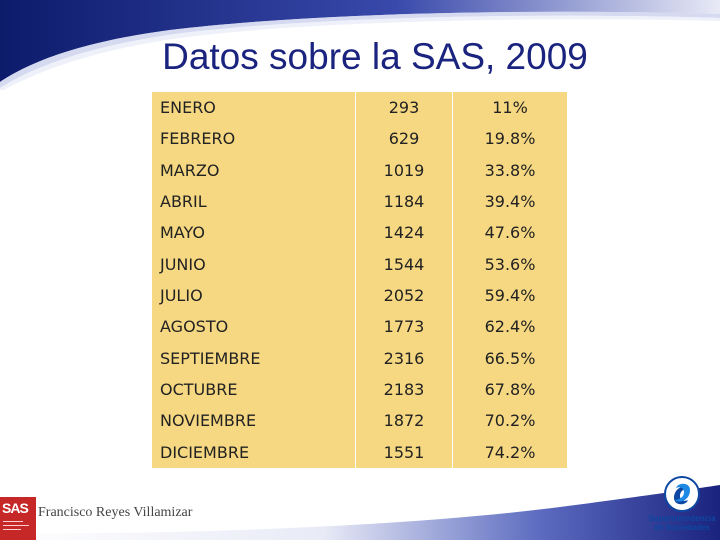 The width and height of the screenshot is (720, 540). Describe the element at coordinates (181, 296) in the screenshot. I see `month-cell: JULIO` at that location.